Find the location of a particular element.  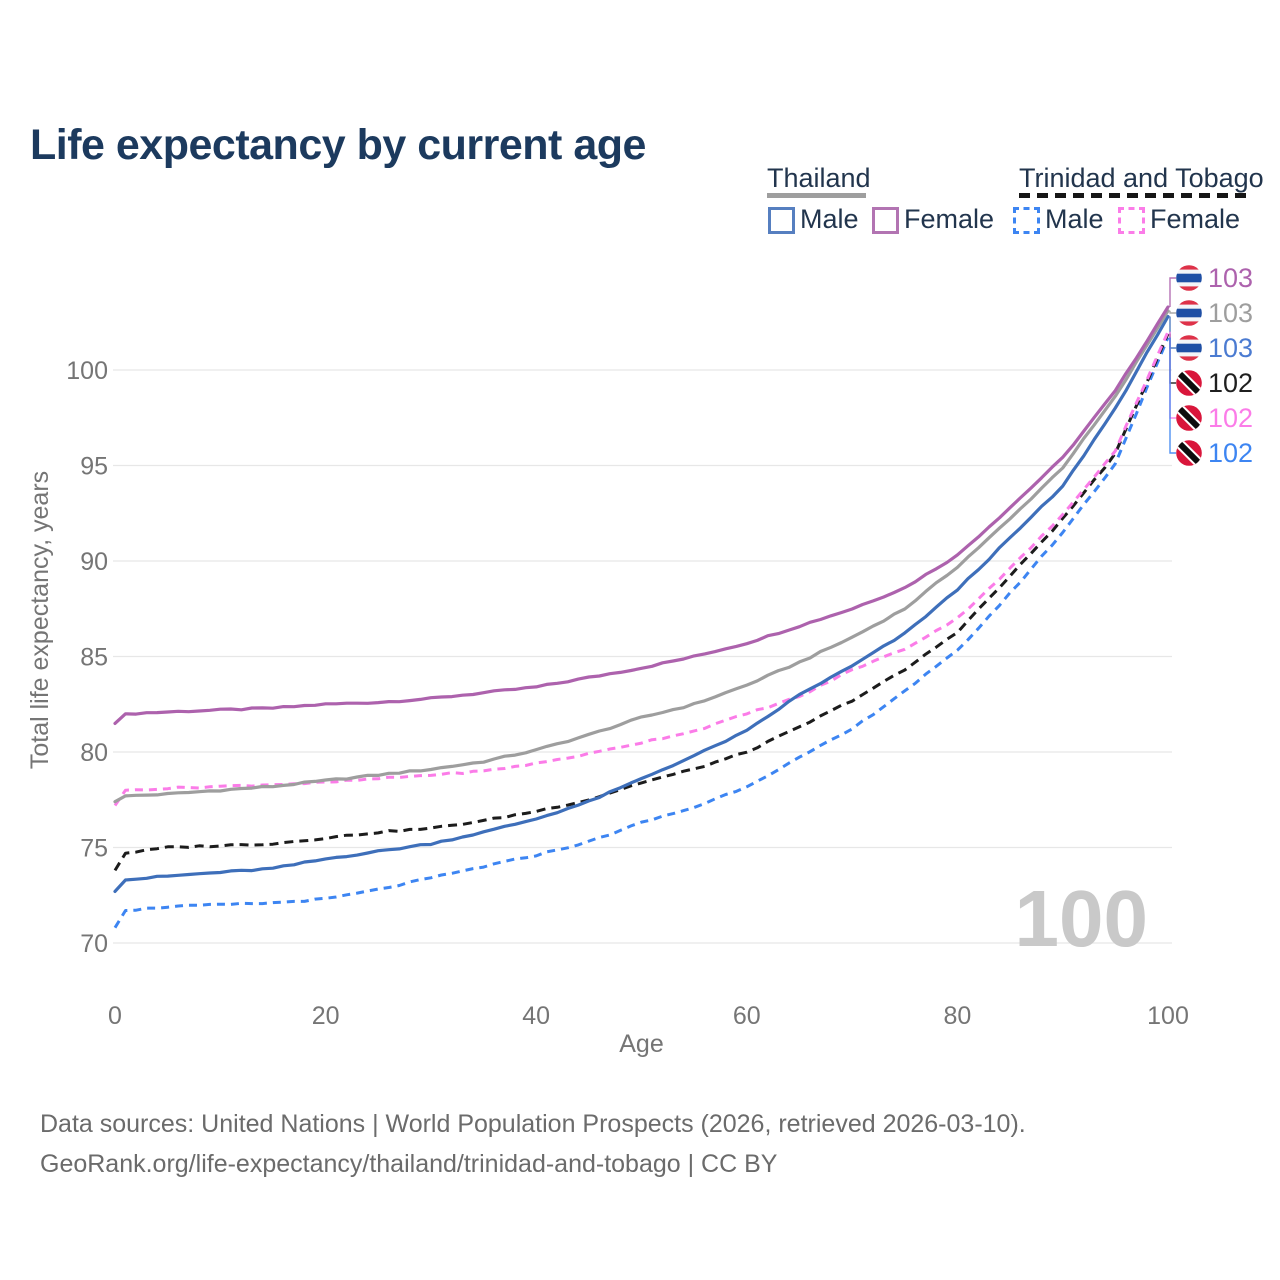

x-tick-label: 0 is located at coordinates (115, 1016).